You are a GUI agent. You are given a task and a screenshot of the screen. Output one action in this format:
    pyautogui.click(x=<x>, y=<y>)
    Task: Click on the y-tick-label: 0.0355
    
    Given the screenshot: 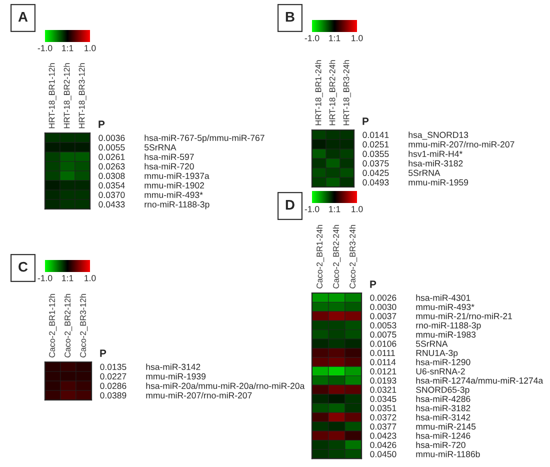 What is the action you would take?
    pyautogui.click(x=375, y=154)
    